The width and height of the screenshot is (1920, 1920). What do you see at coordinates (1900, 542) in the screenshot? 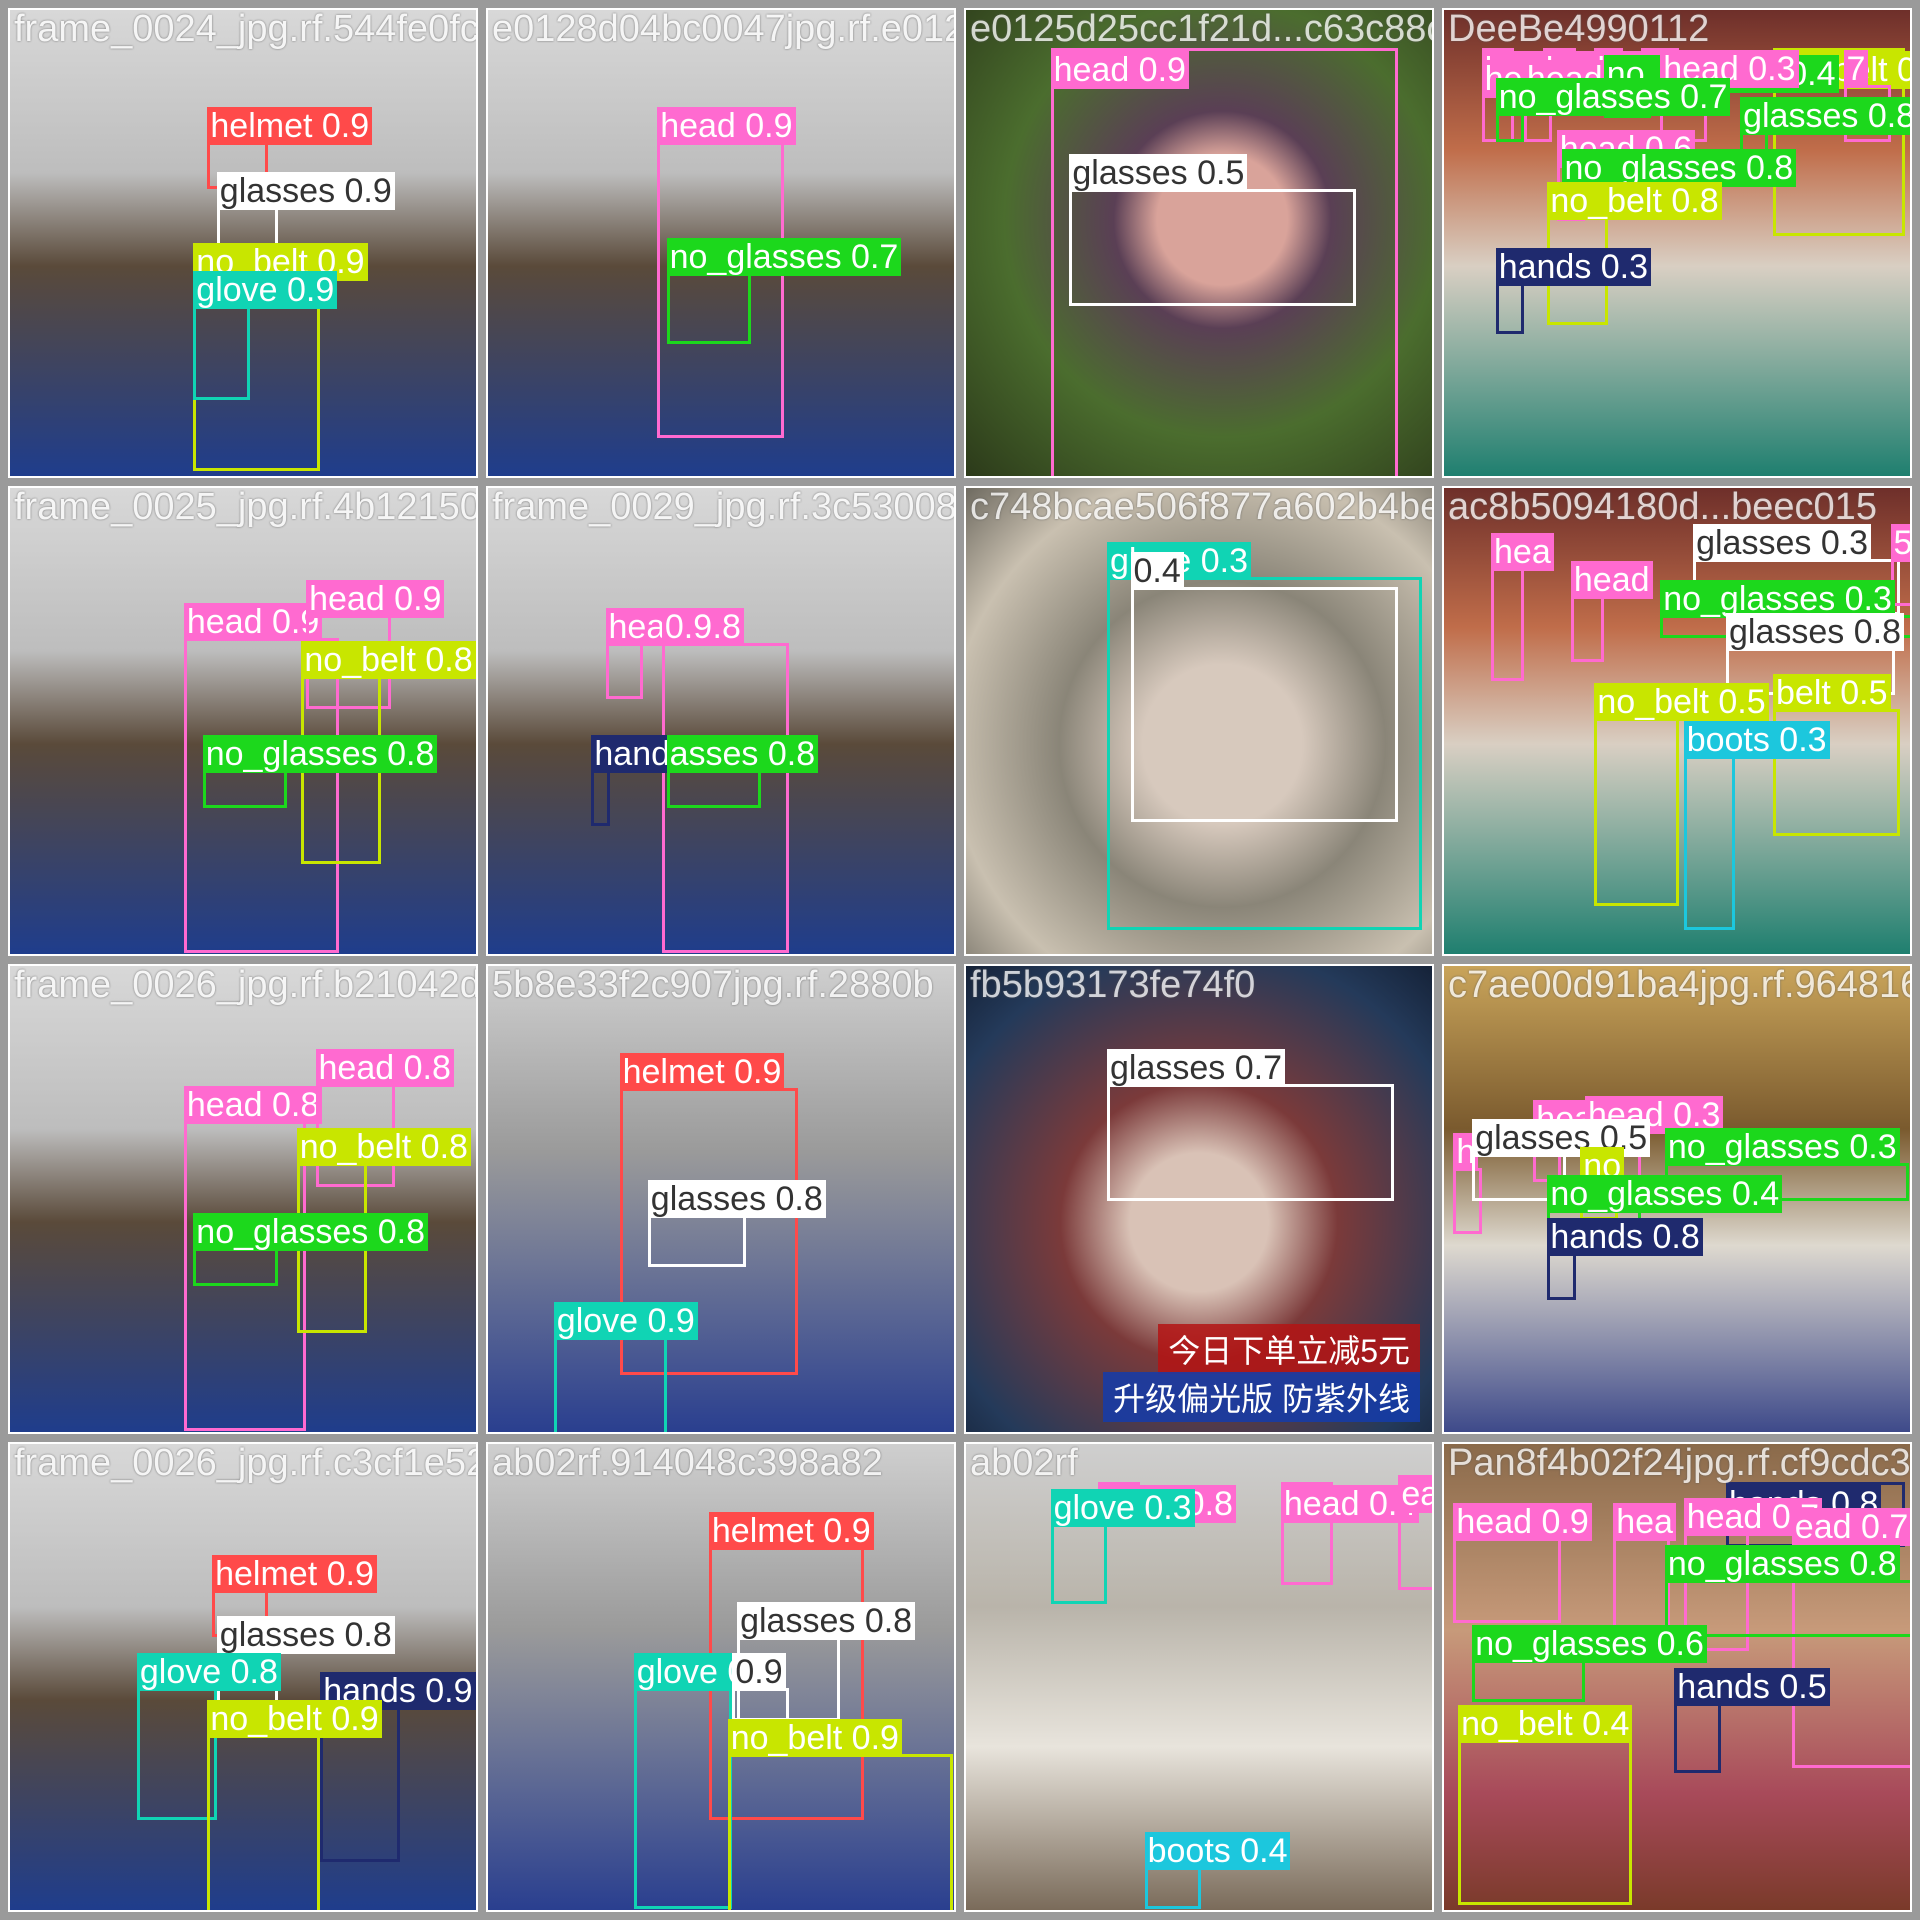
I see `detection-label: 5` at bounding box center [1900, 542].